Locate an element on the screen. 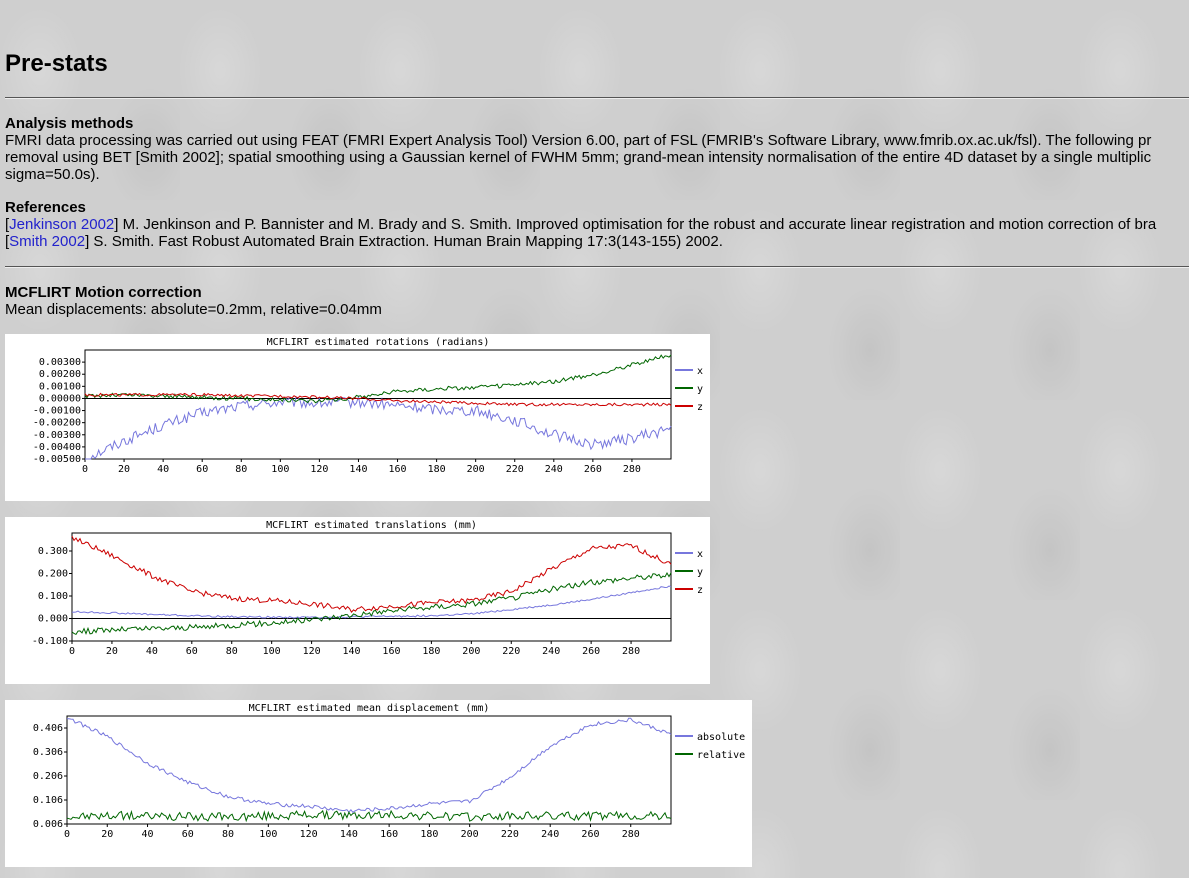 This screenshot has width=1189, height=878. analysis-methods-heading: Analysis methods is located at coordinates (69, 123).